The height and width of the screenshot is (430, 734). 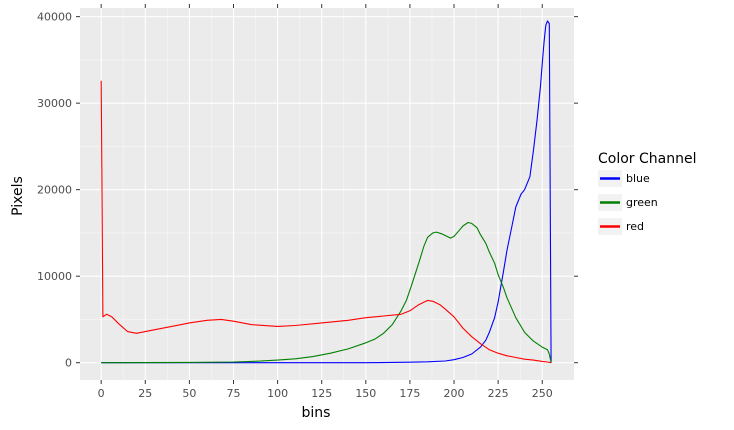 I want to click on legend-label-green: green, so click(x=642, y=202).